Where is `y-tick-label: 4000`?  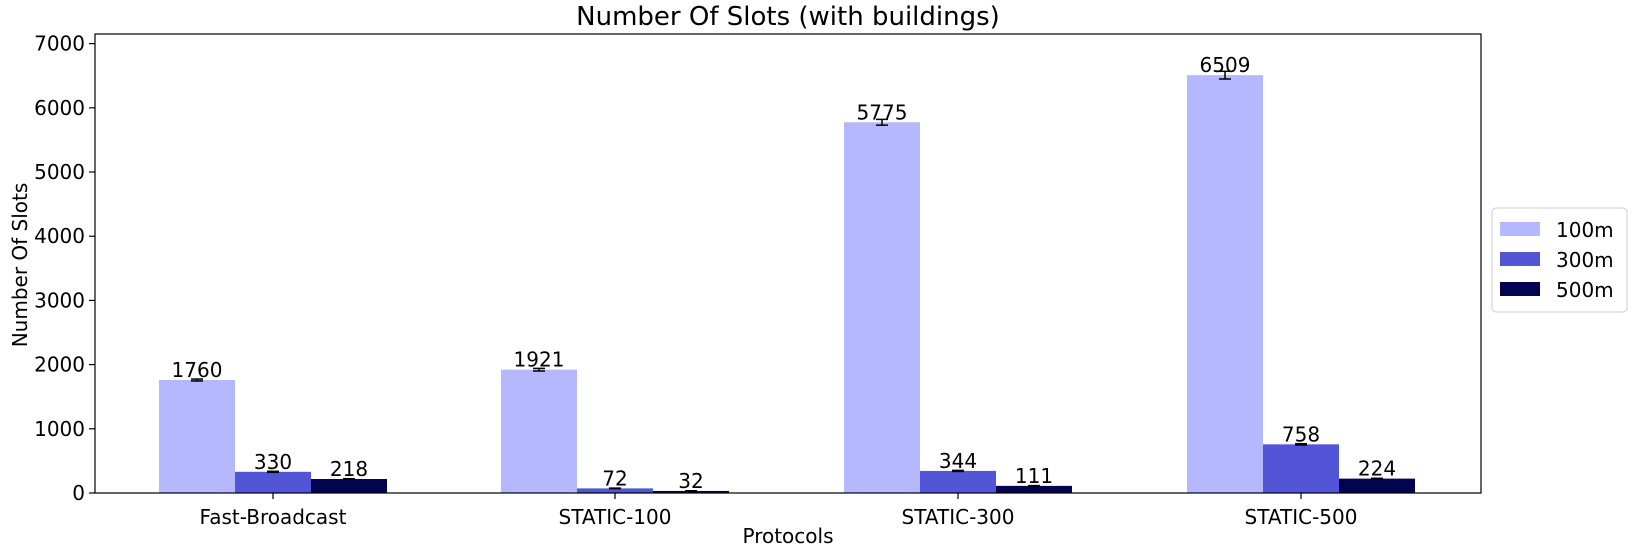
y-tick-label: 4000 is located at coordinates (59, 236).